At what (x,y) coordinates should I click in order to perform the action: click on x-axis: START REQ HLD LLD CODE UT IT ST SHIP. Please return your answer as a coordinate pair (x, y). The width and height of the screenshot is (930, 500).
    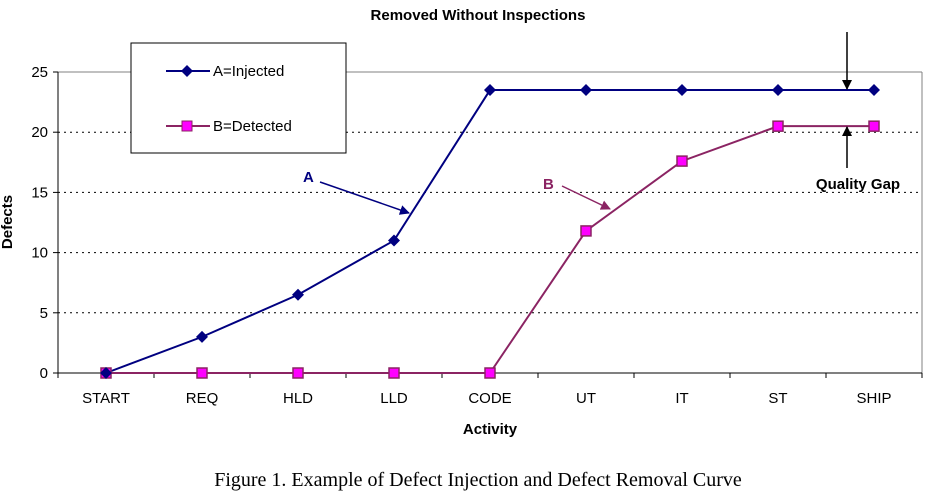
    Looking at the image, I should click on (490, 389).